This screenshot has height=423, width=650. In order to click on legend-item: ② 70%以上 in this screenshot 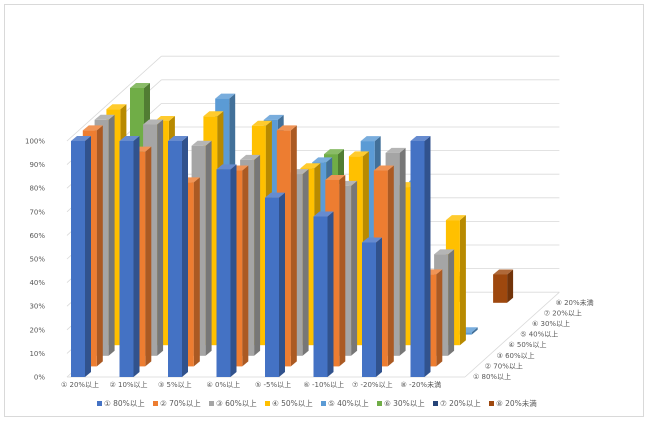, I will do `click(180, 403)`.